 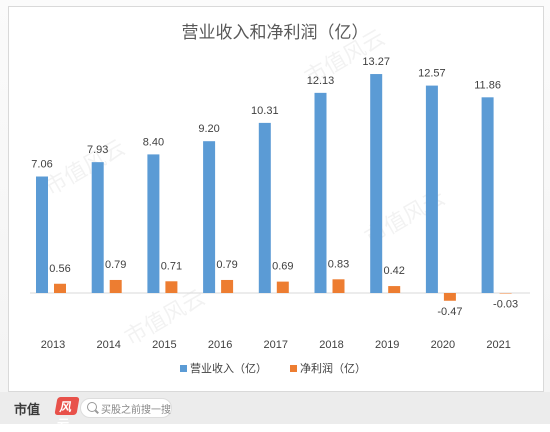 I want to click on x-tick-label: 2015, so click(x=164, y=345).